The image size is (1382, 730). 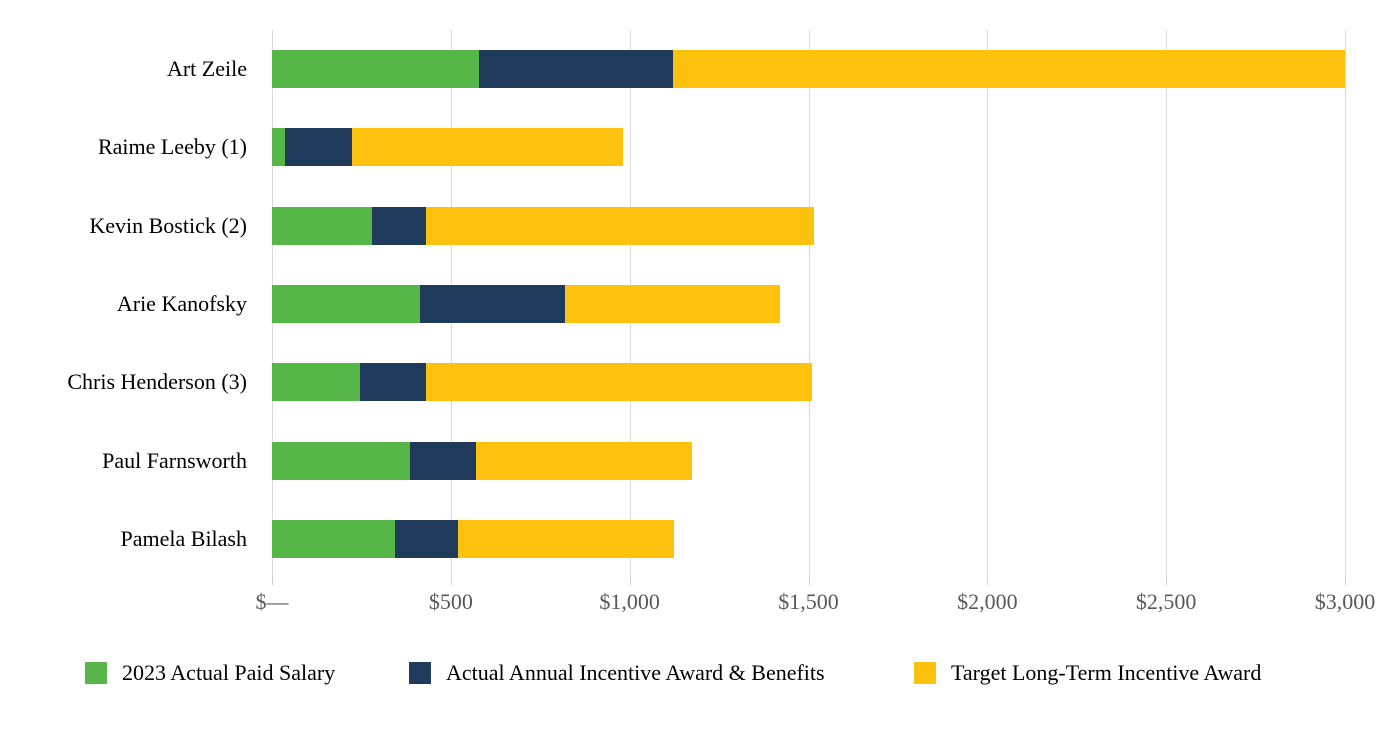 What do you see at coordinates (808, 601) in the screenshot?
I see `x-axis-tick-label: $1,500` at bounding box center [808, 601].